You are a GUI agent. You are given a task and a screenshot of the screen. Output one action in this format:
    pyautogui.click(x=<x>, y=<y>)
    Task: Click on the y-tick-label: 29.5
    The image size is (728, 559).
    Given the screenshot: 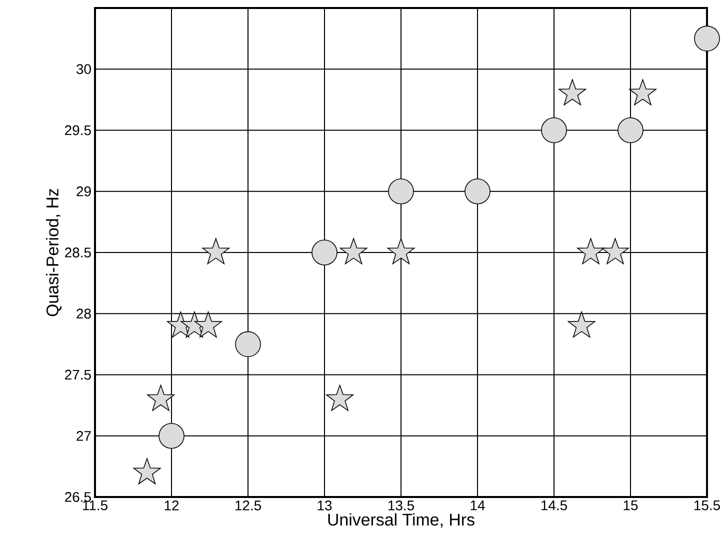 What is the action you would take?
    pyautogui.click(x=78, y=130)
    